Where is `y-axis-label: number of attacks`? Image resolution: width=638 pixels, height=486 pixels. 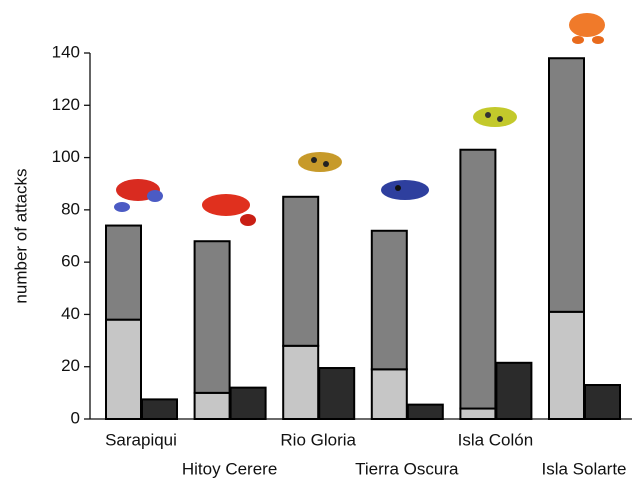
y-axis-label: number of attacks is located at coordinates (20, 235).